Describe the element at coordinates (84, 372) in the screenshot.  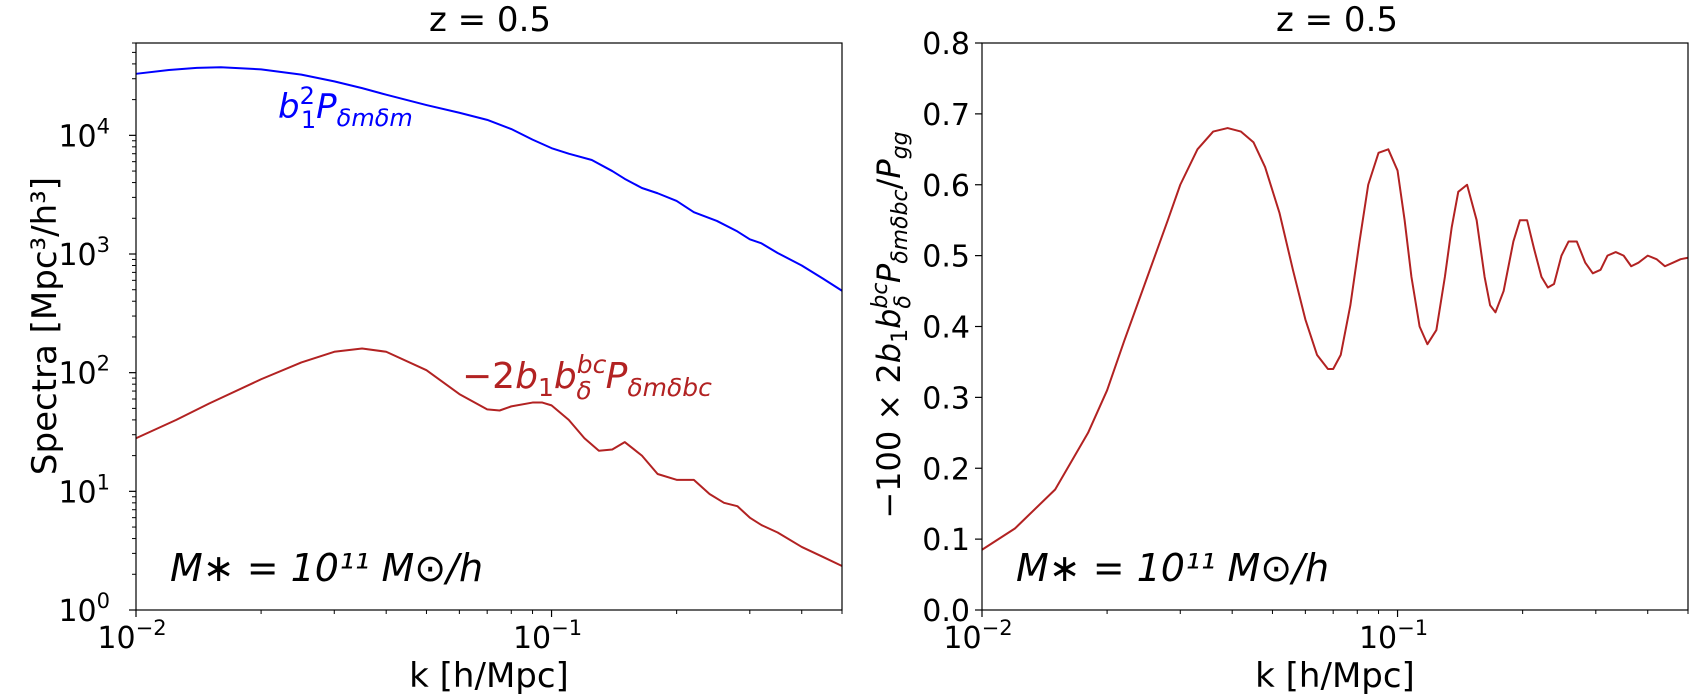
I see `left-ytick-label: 10²` at that location.